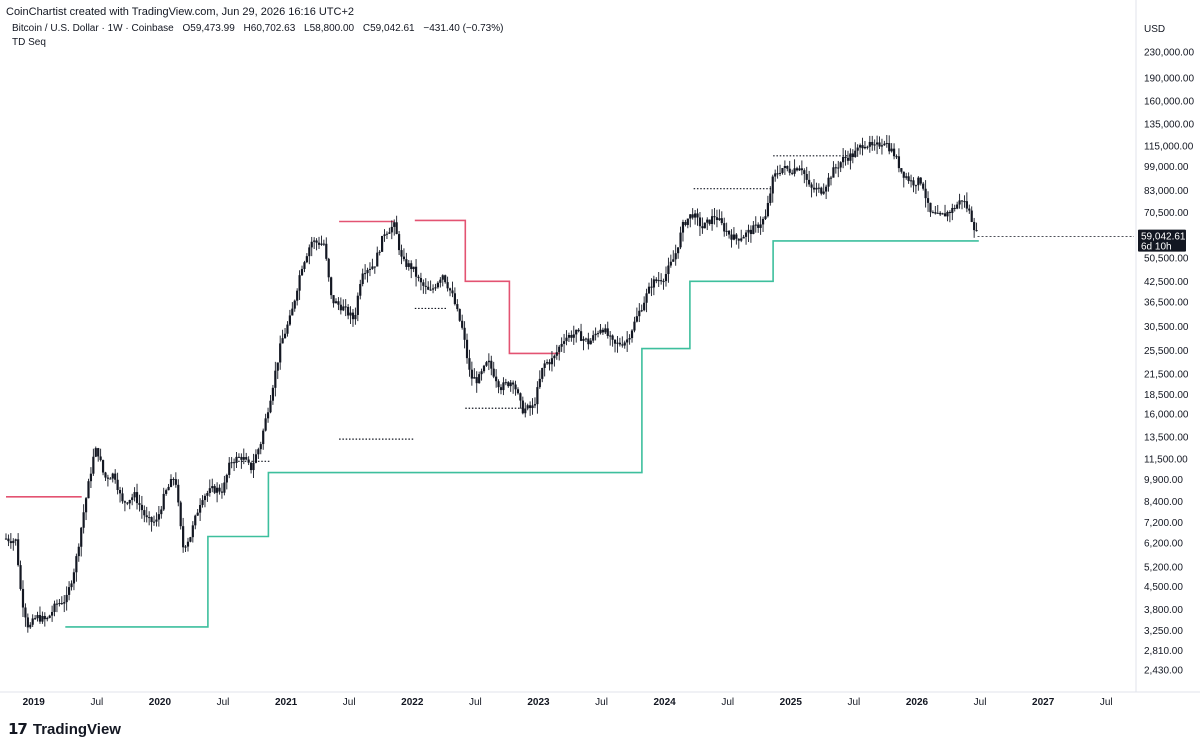  I want to click on indicator-label: TD Seq, so click(29, 42).